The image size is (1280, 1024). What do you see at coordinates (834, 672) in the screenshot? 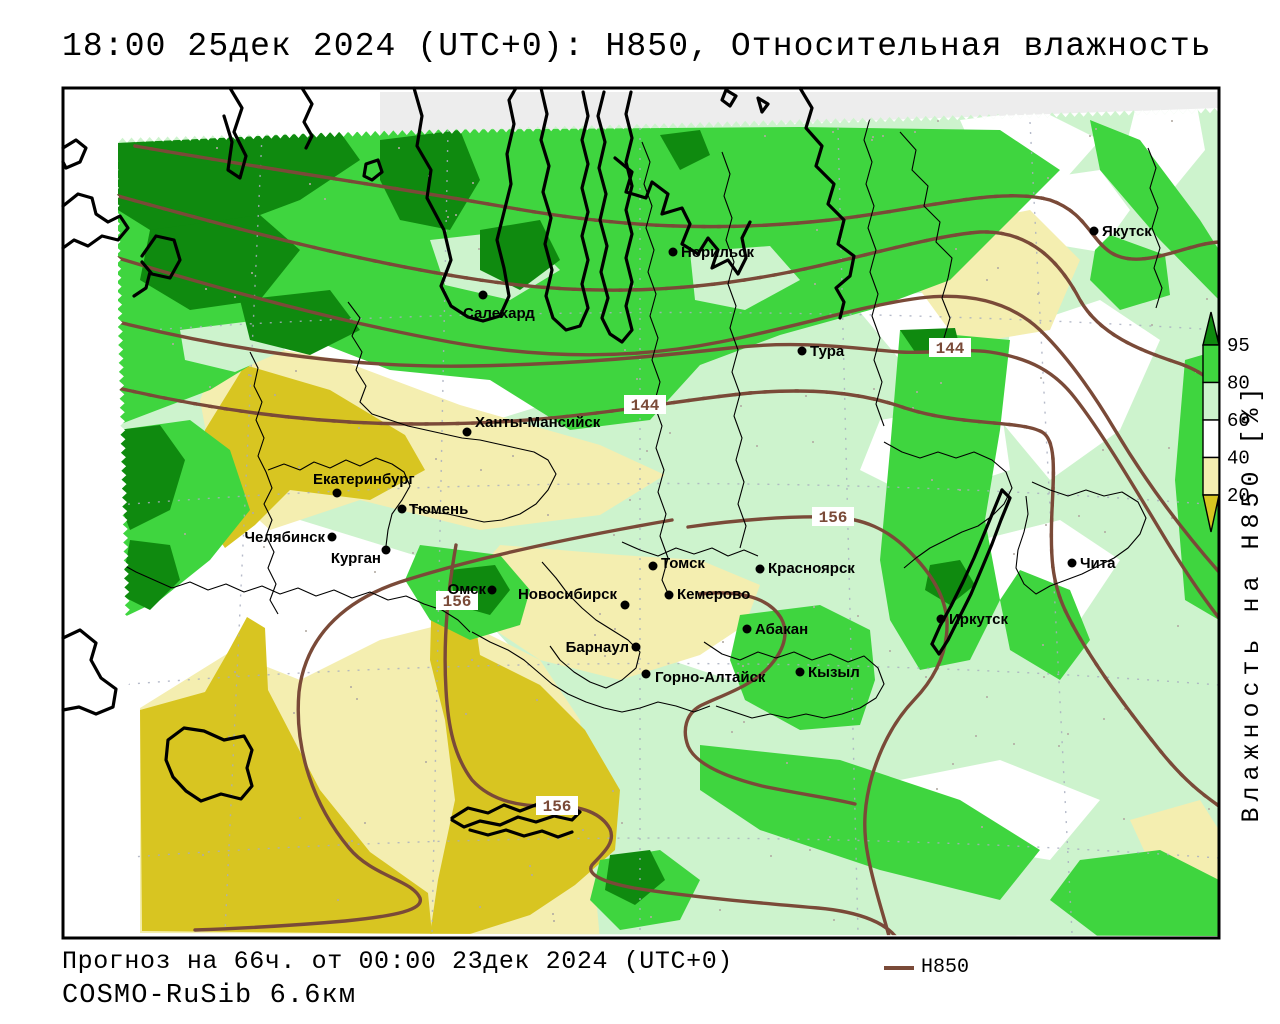
I see `city-label: Кызыл` at bounding box center [834, 672].